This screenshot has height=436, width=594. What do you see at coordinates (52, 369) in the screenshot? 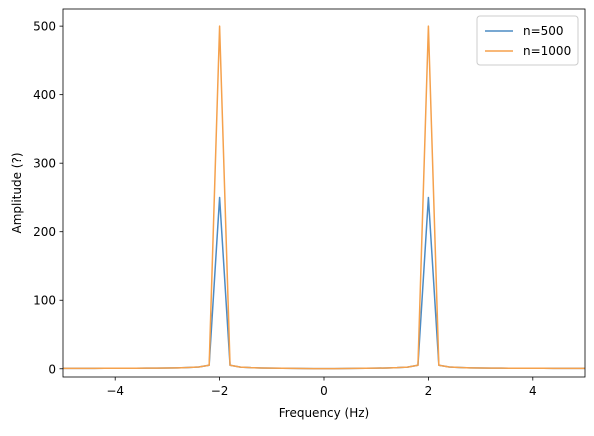
I see `y-tick-label: 0` at bounding box center [52, 369].